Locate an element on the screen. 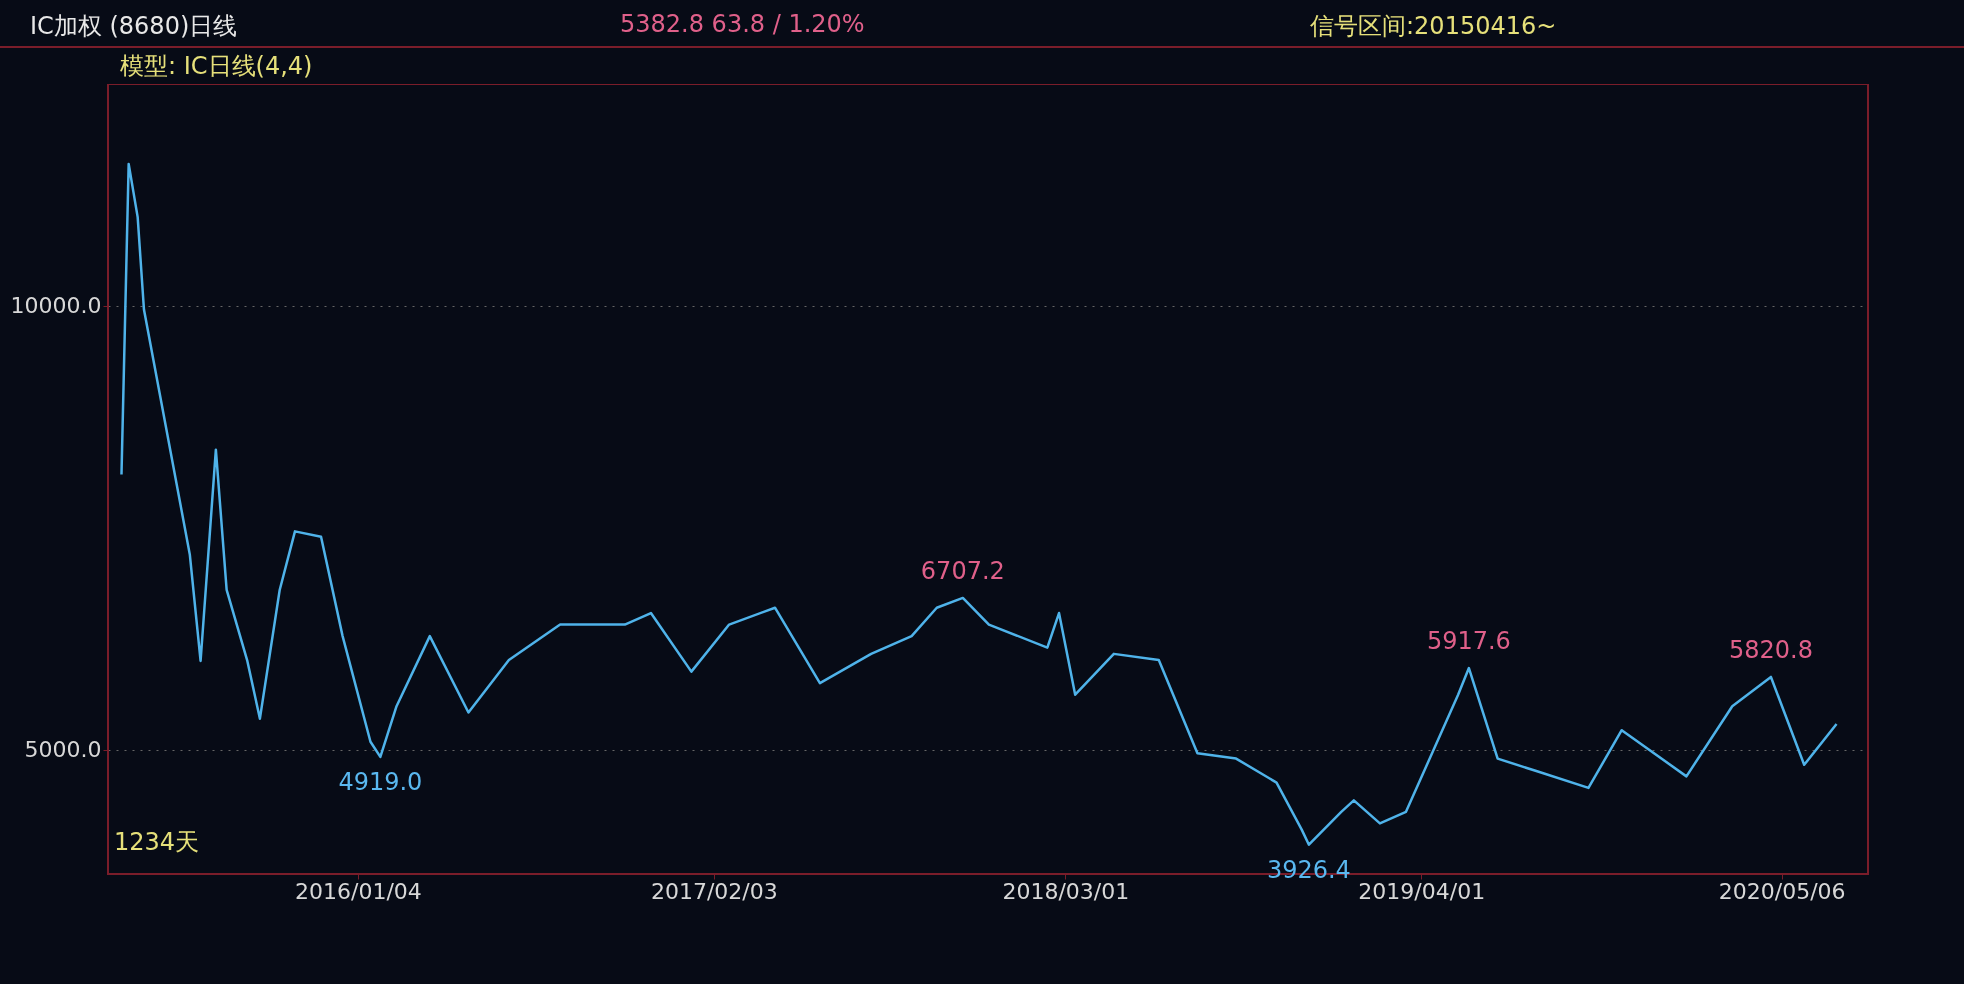 The width and height of the screenshot is (1964, 984). chart-title: IC加权 (8680)日线 is located at coordinates (134, 26).